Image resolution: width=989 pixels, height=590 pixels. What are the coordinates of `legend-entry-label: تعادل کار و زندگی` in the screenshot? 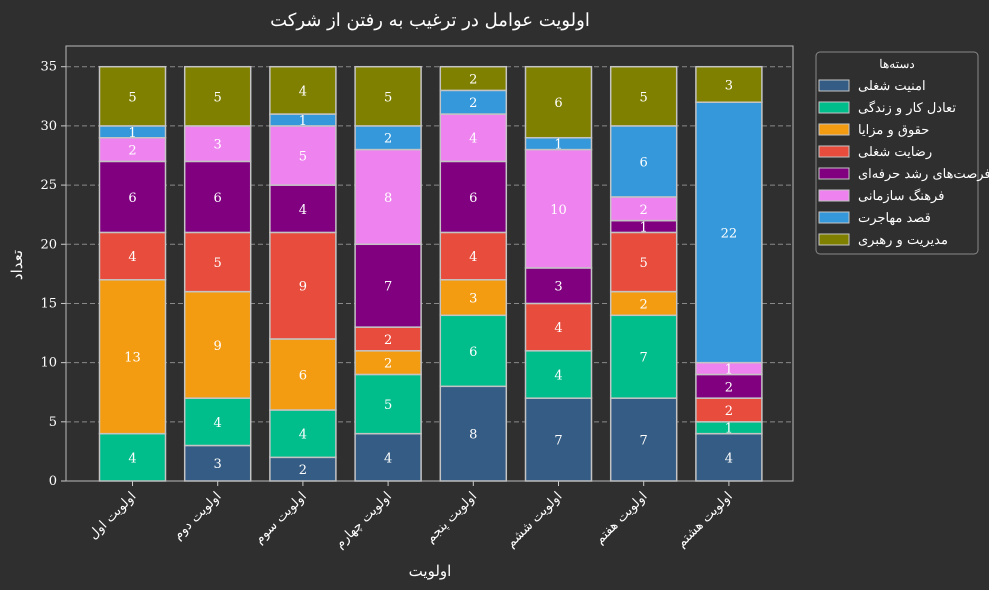 It's located at (907, 108).